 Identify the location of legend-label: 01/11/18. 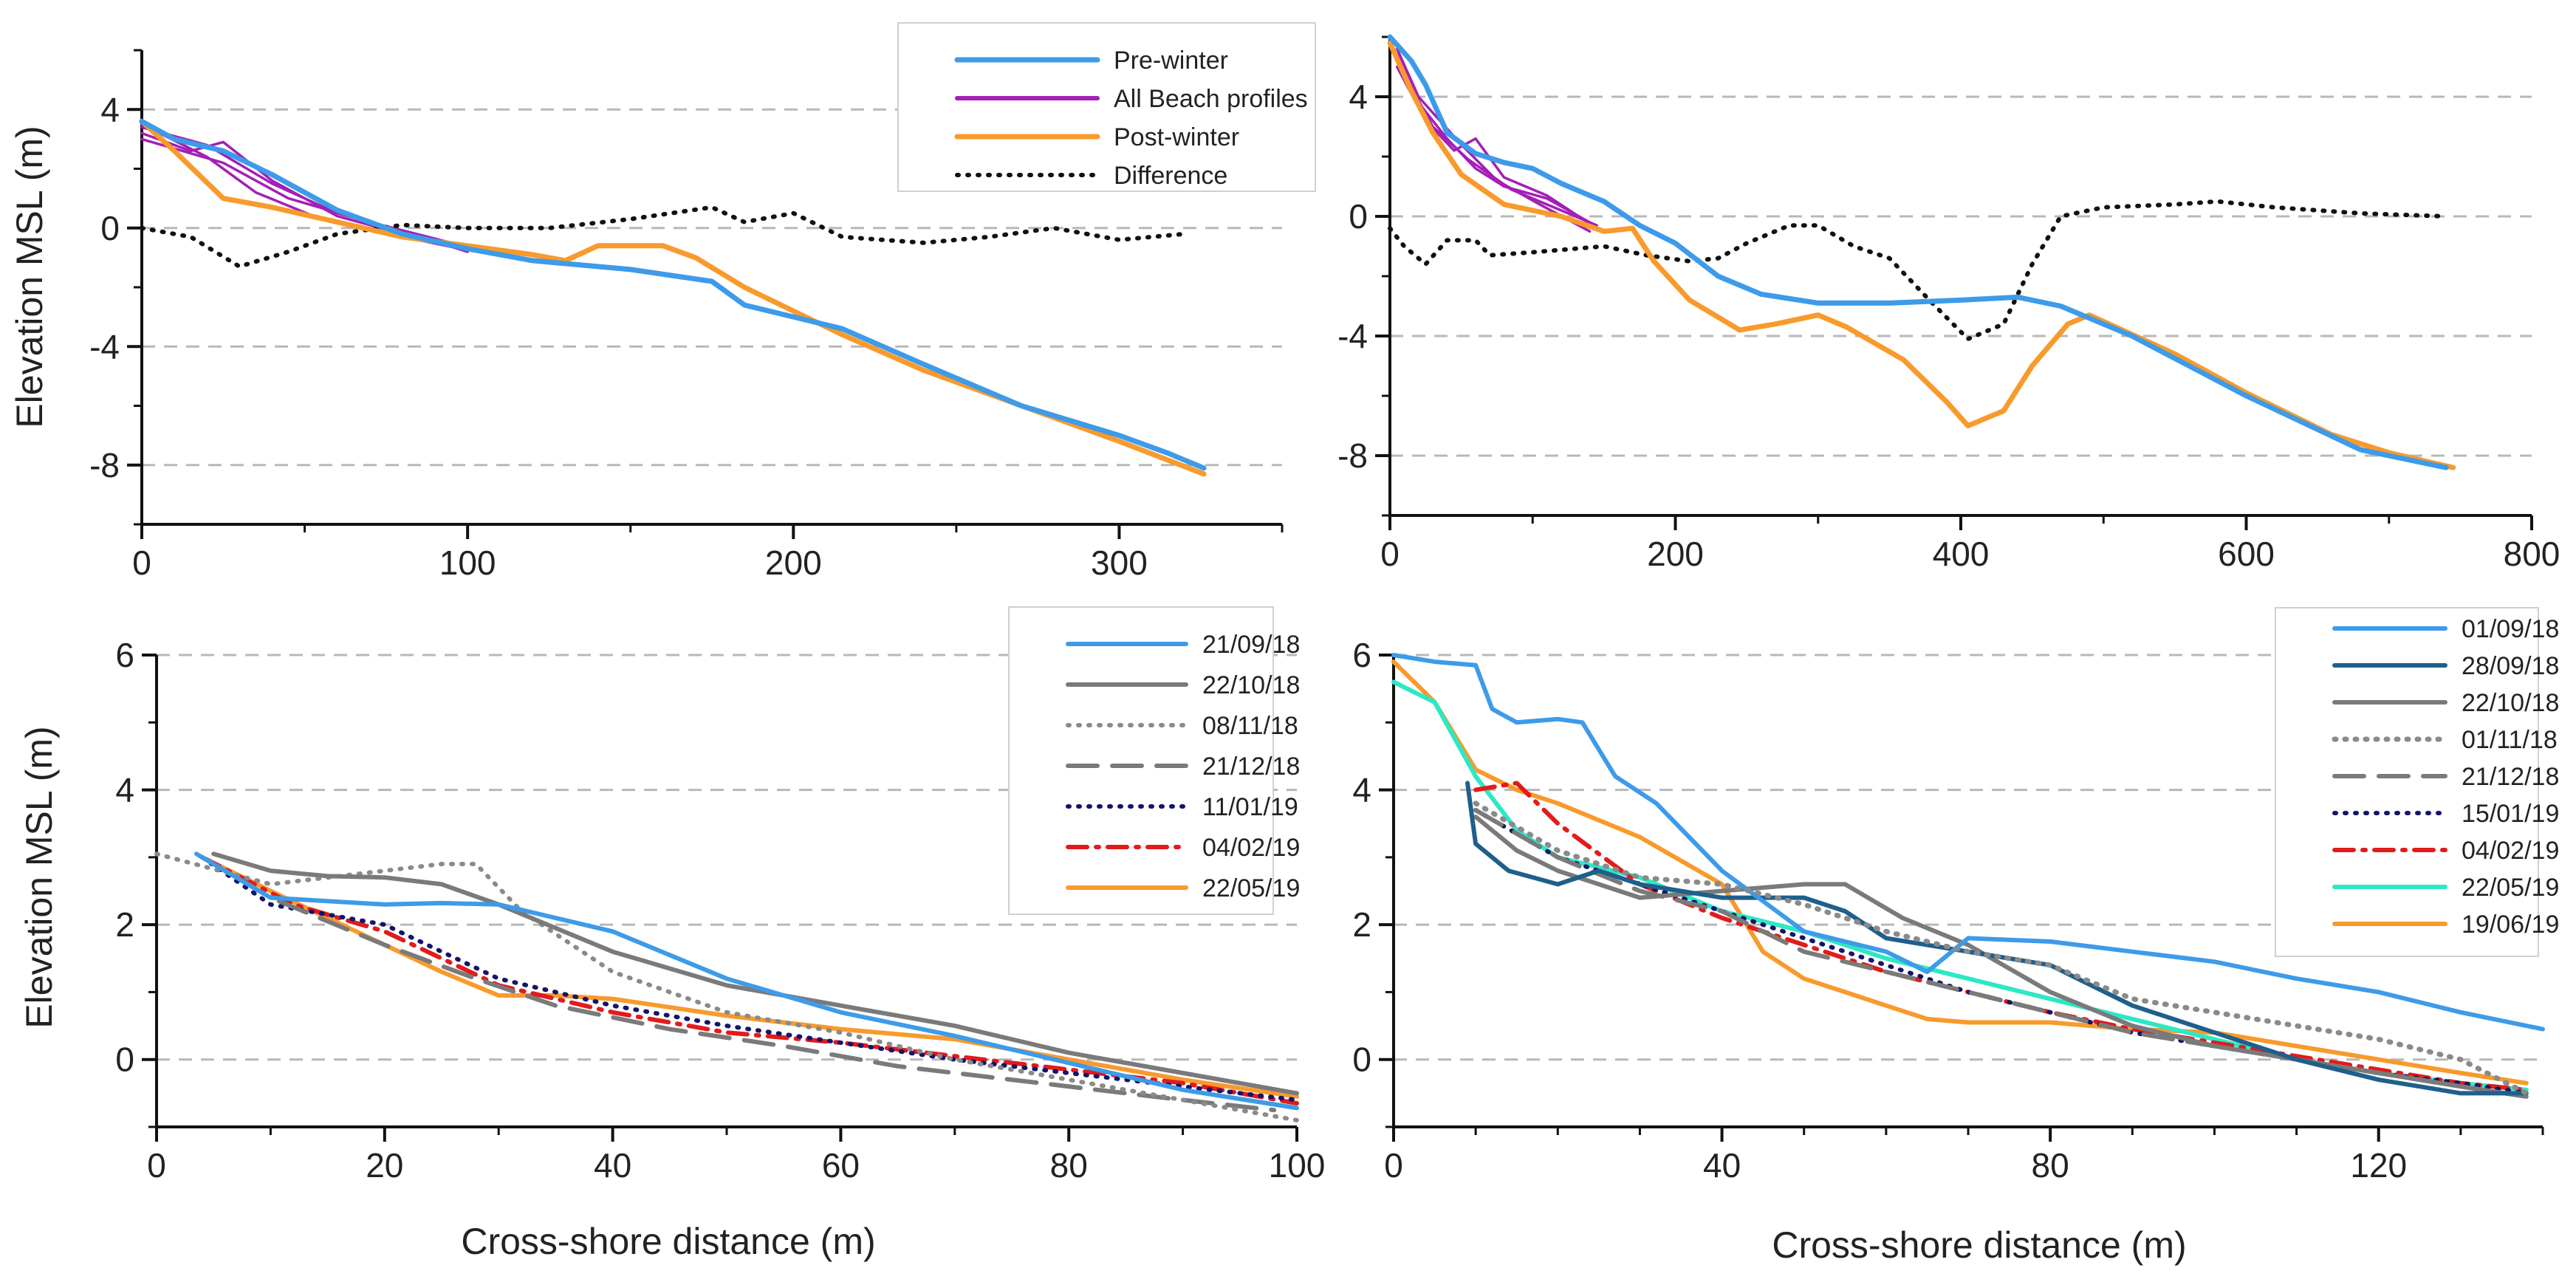
(2510, 740).